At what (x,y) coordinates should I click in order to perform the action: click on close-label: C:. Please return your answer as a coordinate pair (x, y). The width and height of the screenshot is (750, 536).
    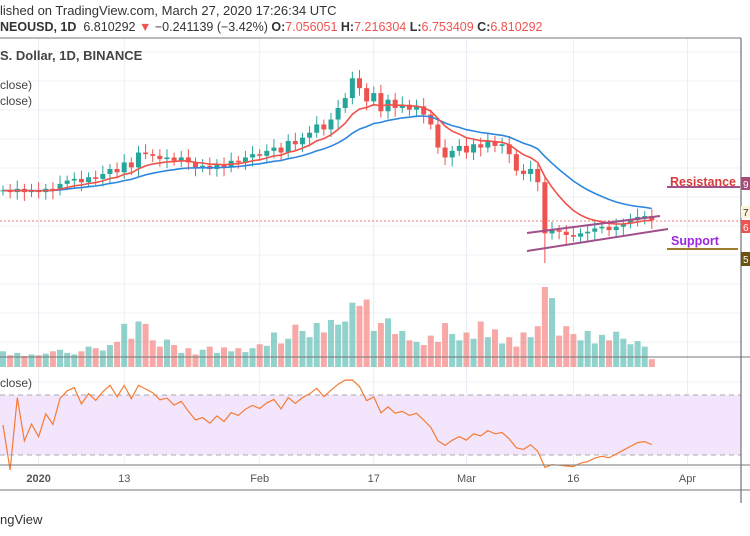
    Looking at the image, I should click on (484, 27).